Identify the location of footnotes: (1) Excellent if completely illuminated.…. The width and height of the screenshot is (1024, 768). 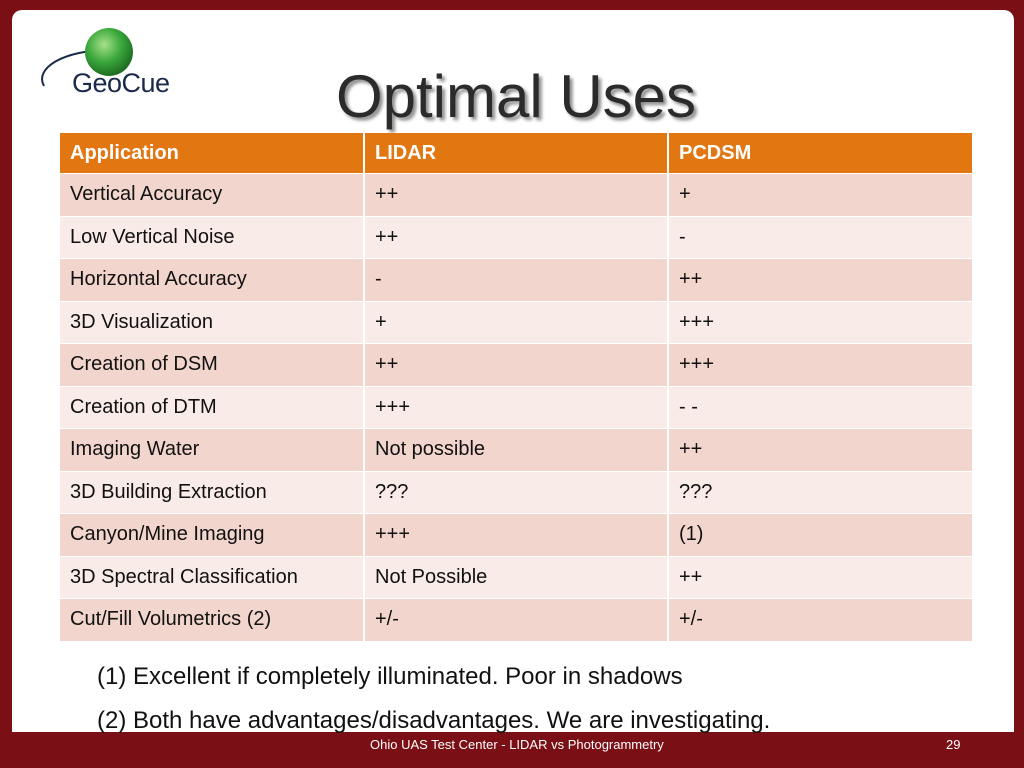
(433, 706).